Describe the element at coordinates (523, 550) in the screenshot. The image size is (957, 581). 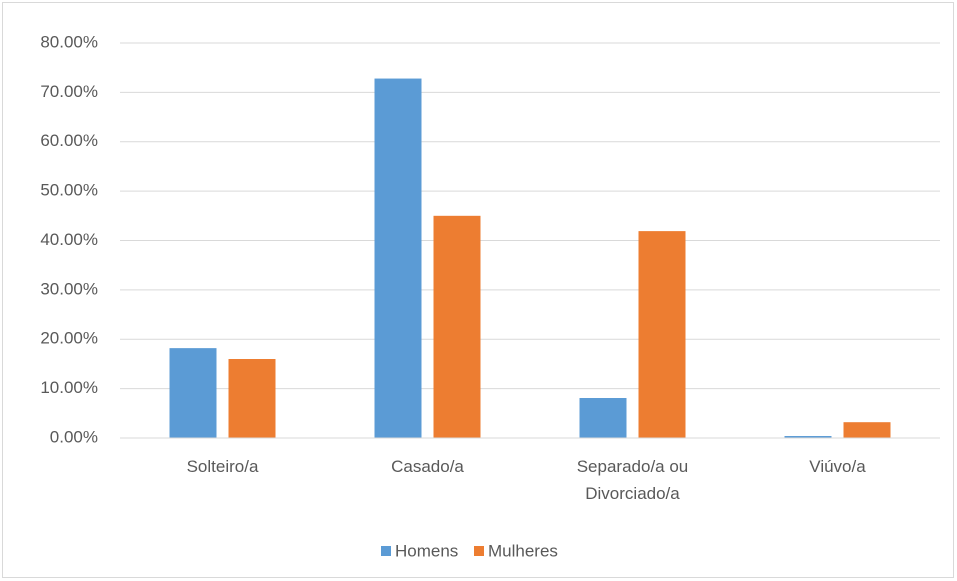
I see `legend-label: Mulheres` at that location.